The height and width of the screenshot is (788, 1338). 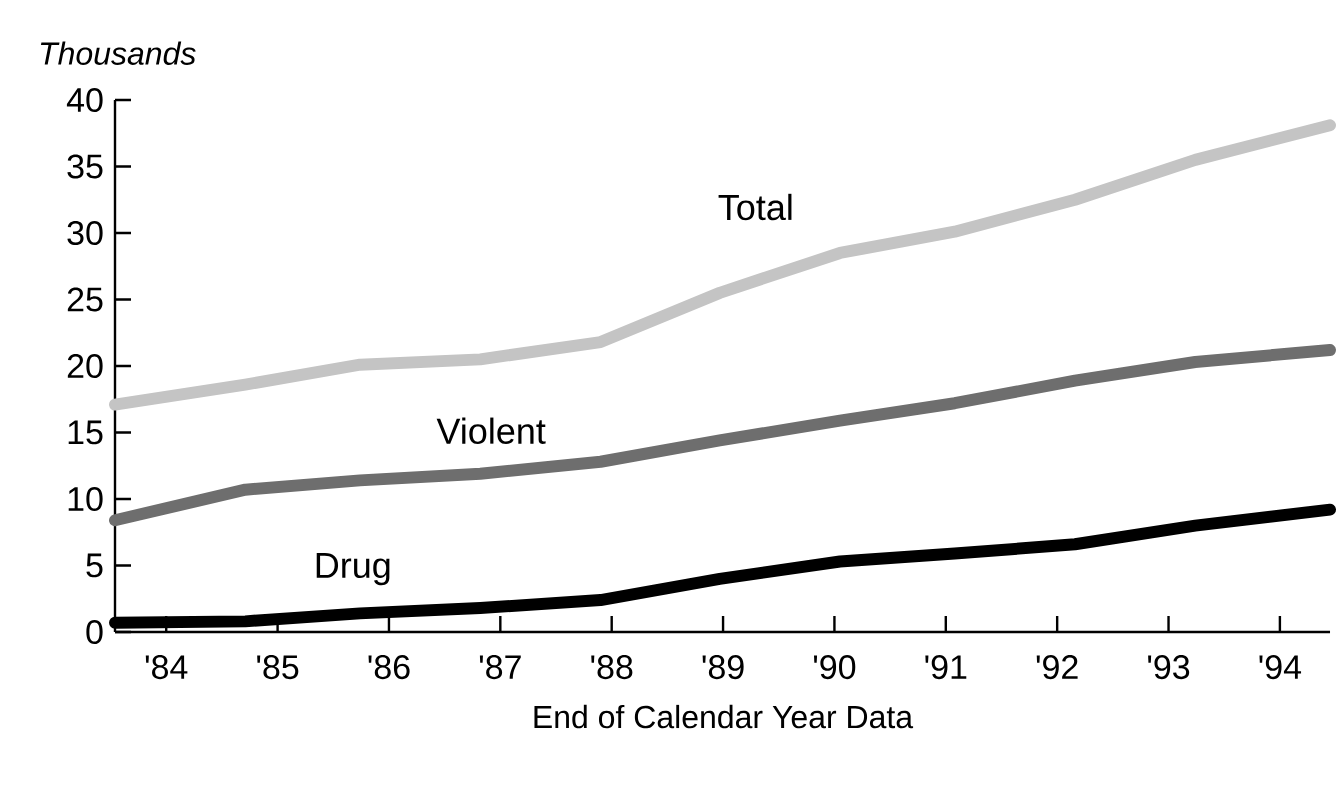 I want to click on x-tick-label: '87, so click(x=500, y=667).